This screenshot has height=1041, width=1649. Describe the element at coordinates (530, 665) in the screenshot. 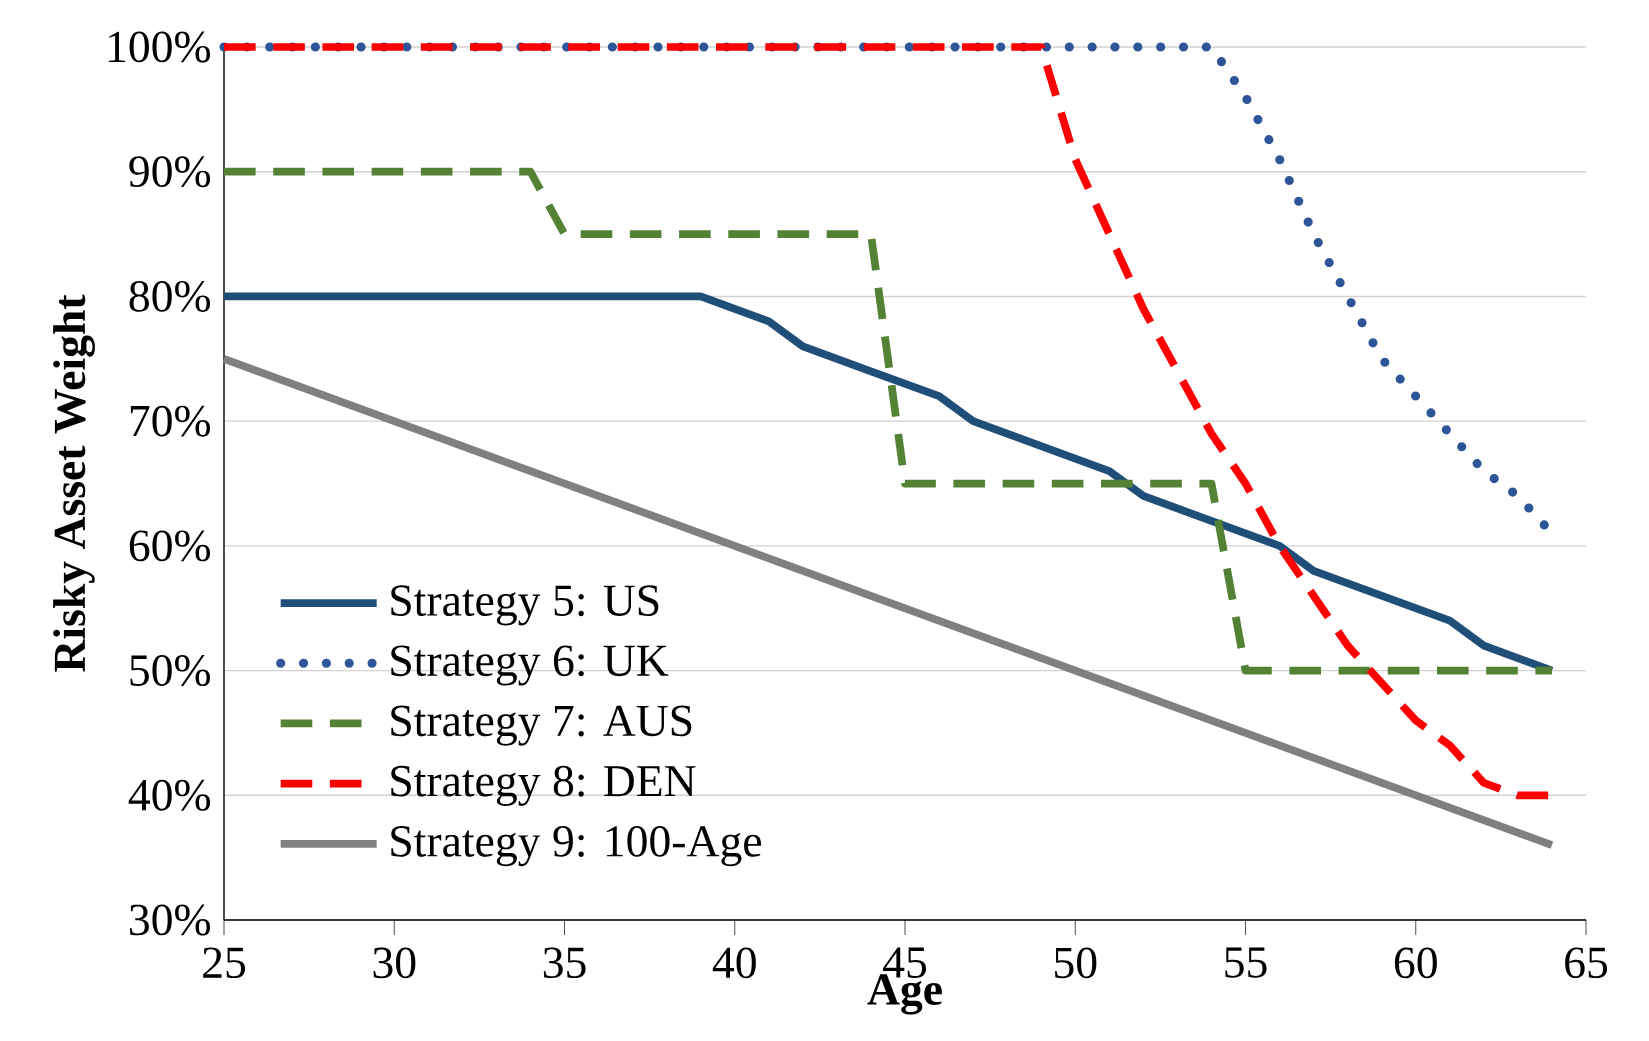

I see `legend-label: Strategy 6: UK` at that location.